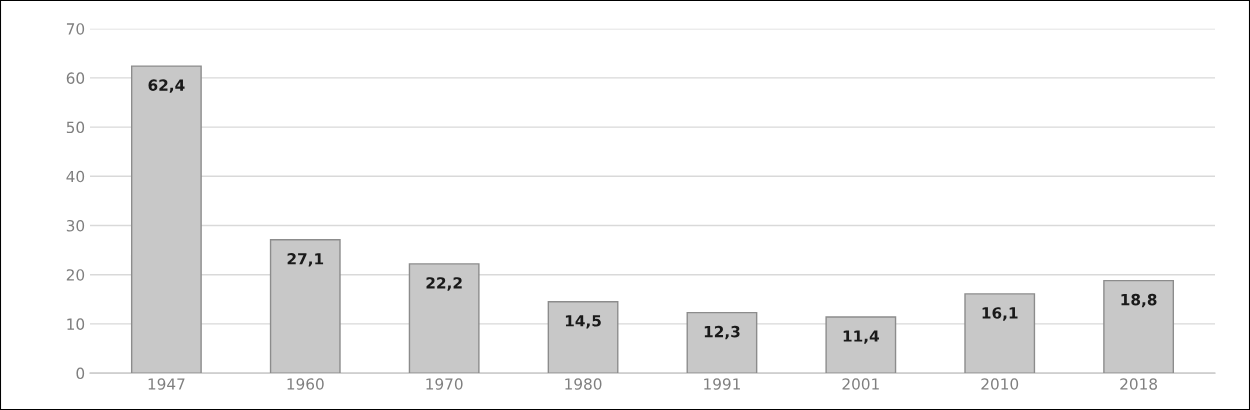 This screenshot has height=410, width=1250. I want to click on y-tick-label: 30, so click(75, 225).